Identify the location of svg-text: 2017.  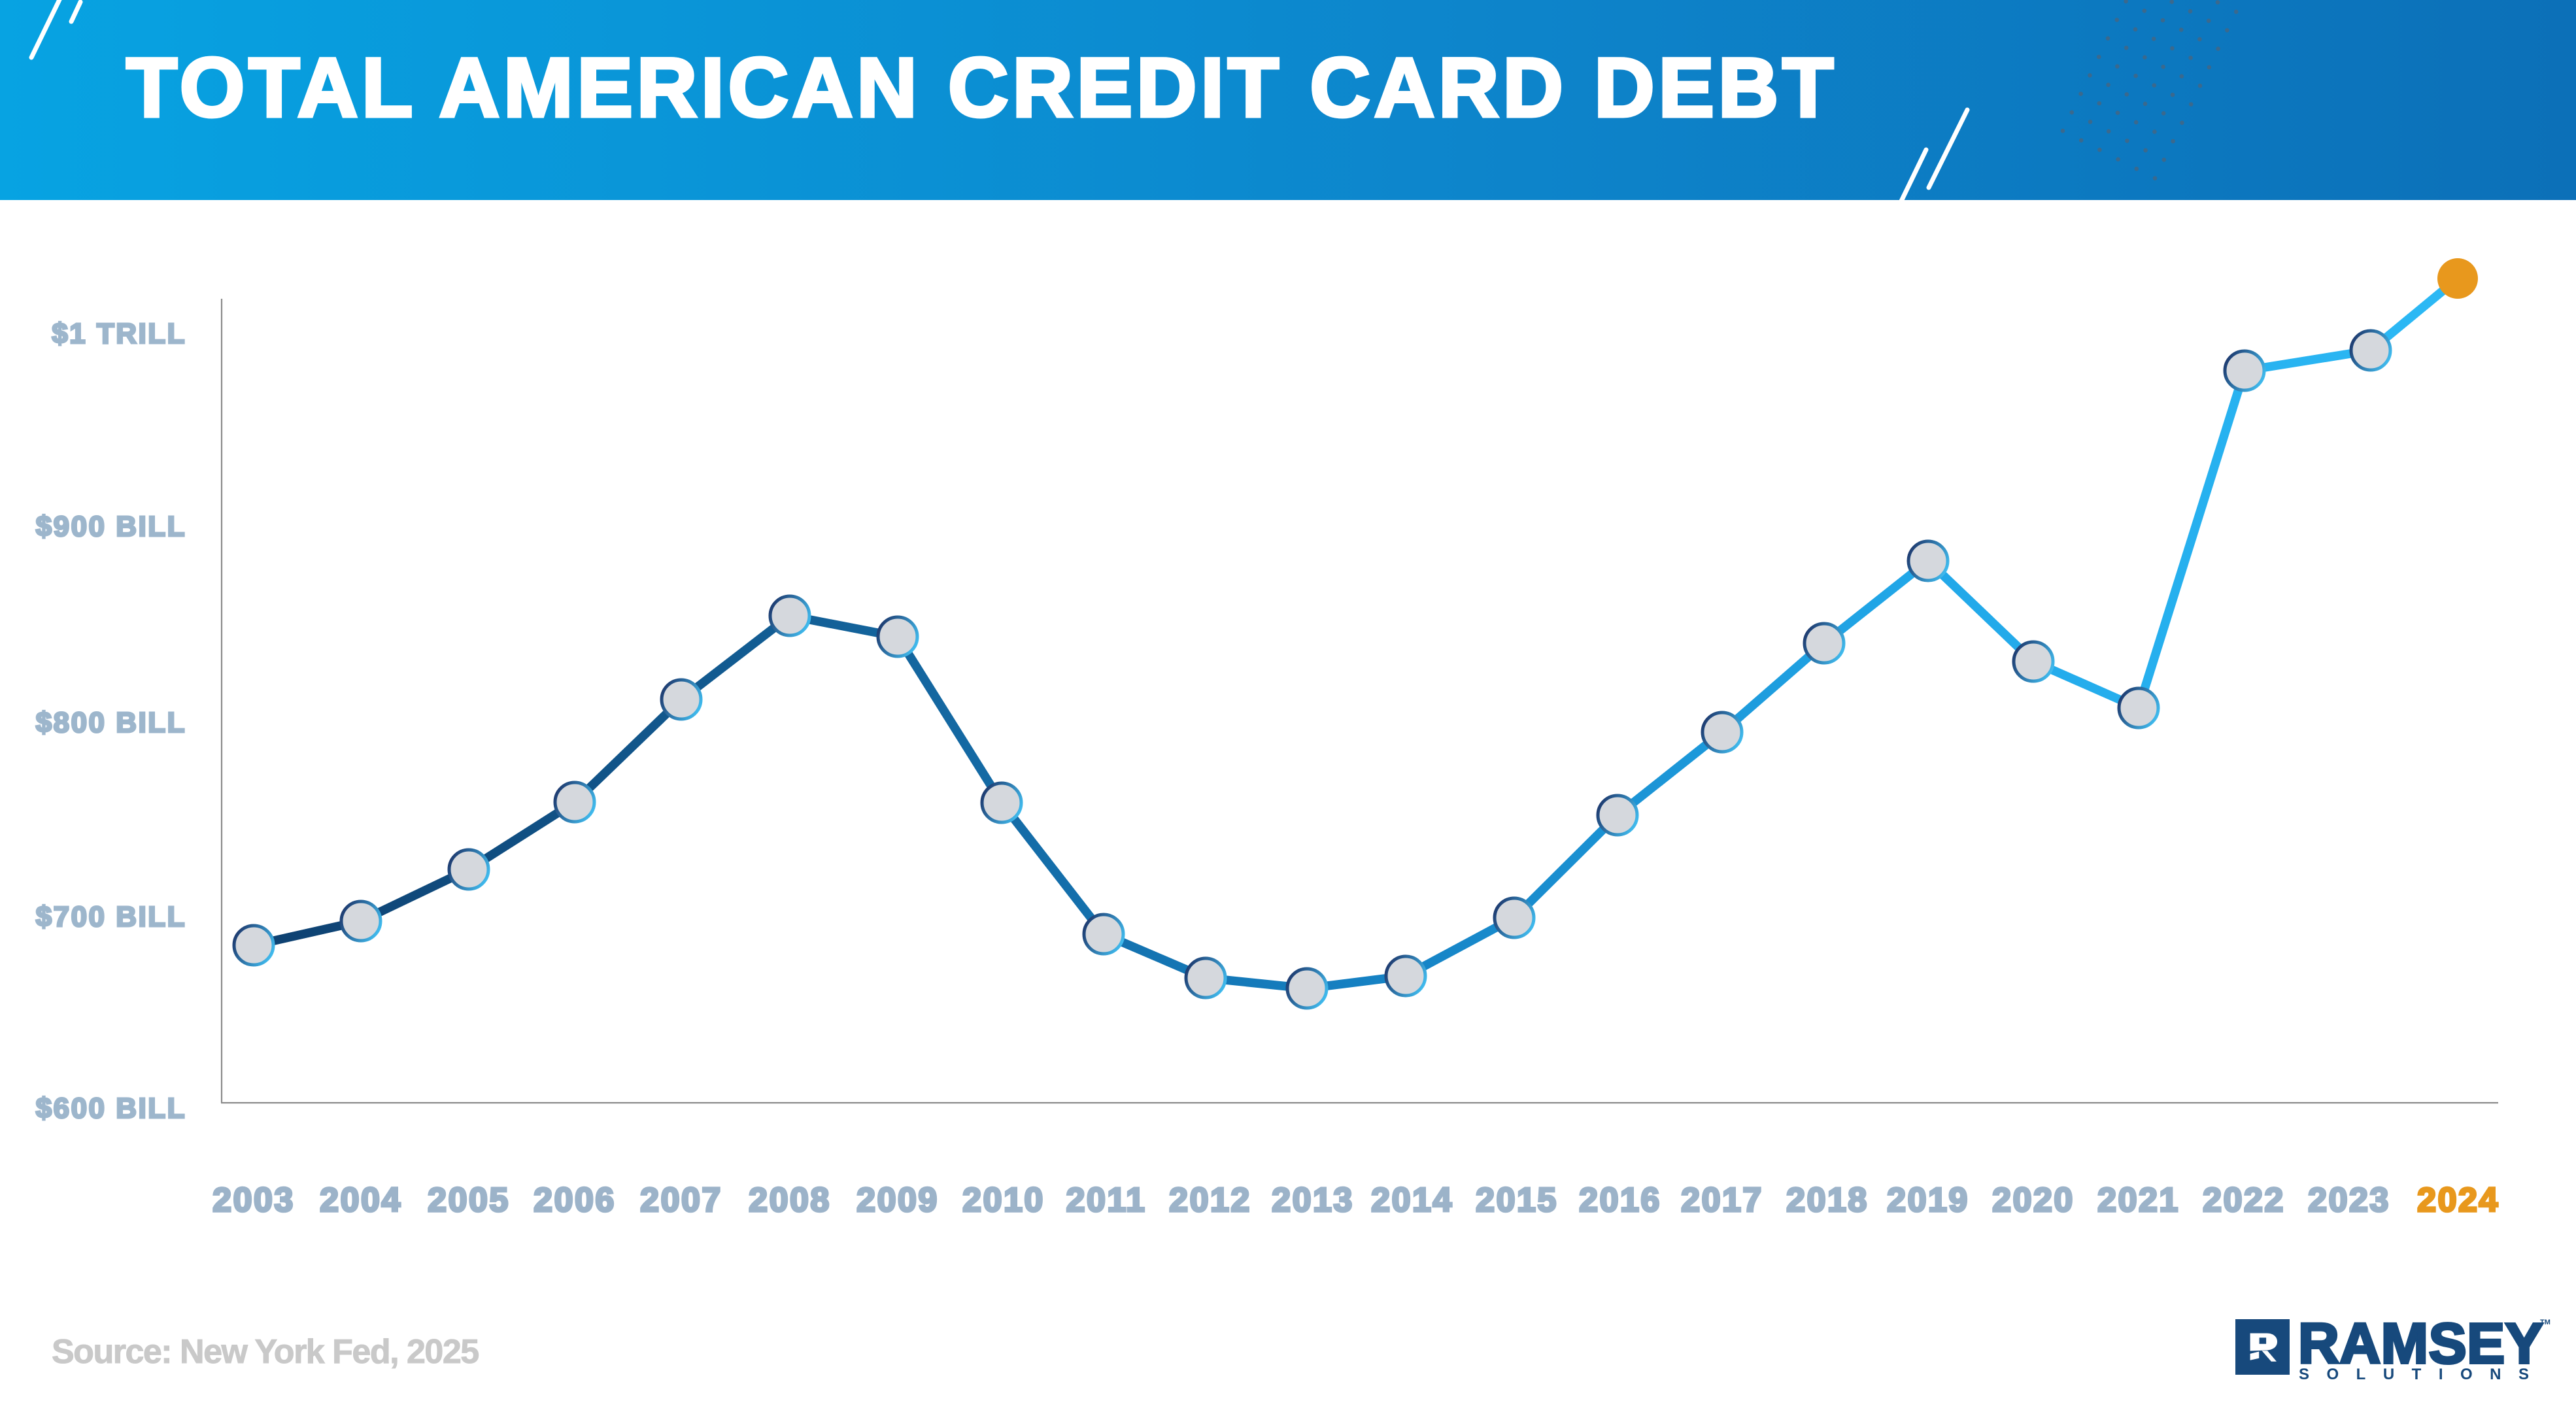
(1722, 1200).